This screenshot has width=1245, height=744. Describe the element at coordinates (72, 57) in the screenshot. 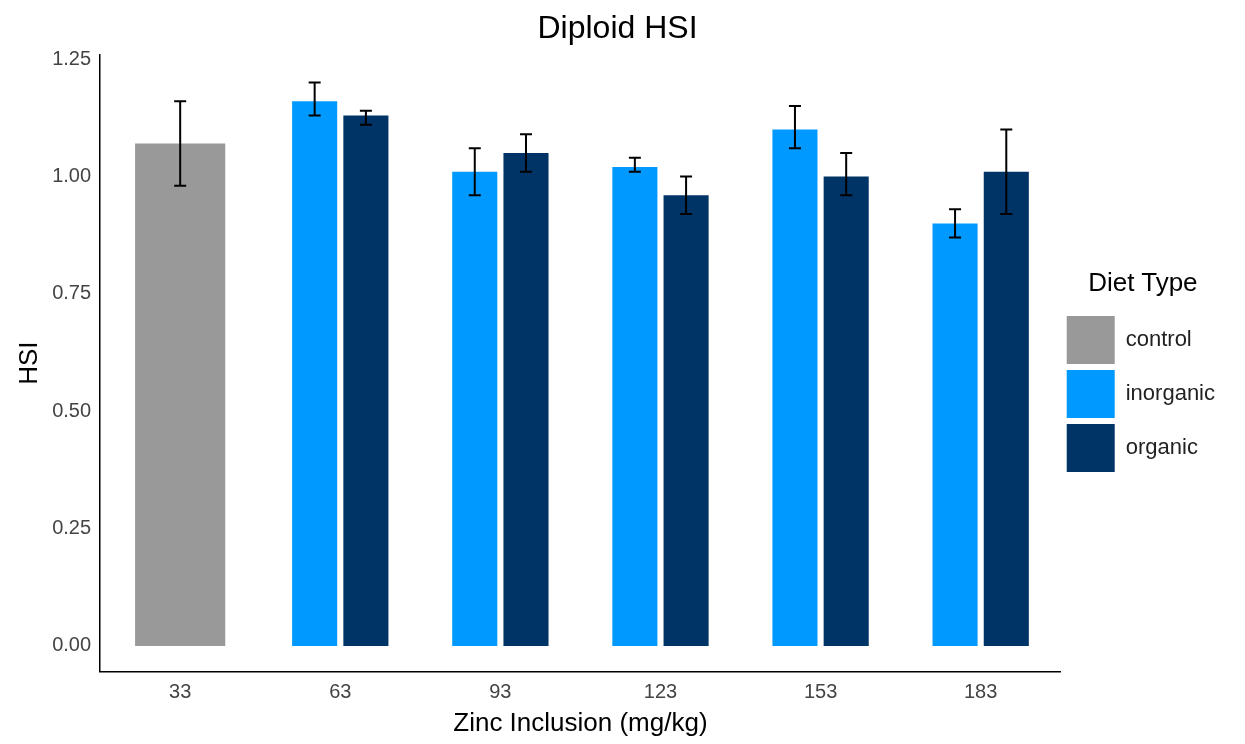

I see `y-tick-label: 1.25` at that location.